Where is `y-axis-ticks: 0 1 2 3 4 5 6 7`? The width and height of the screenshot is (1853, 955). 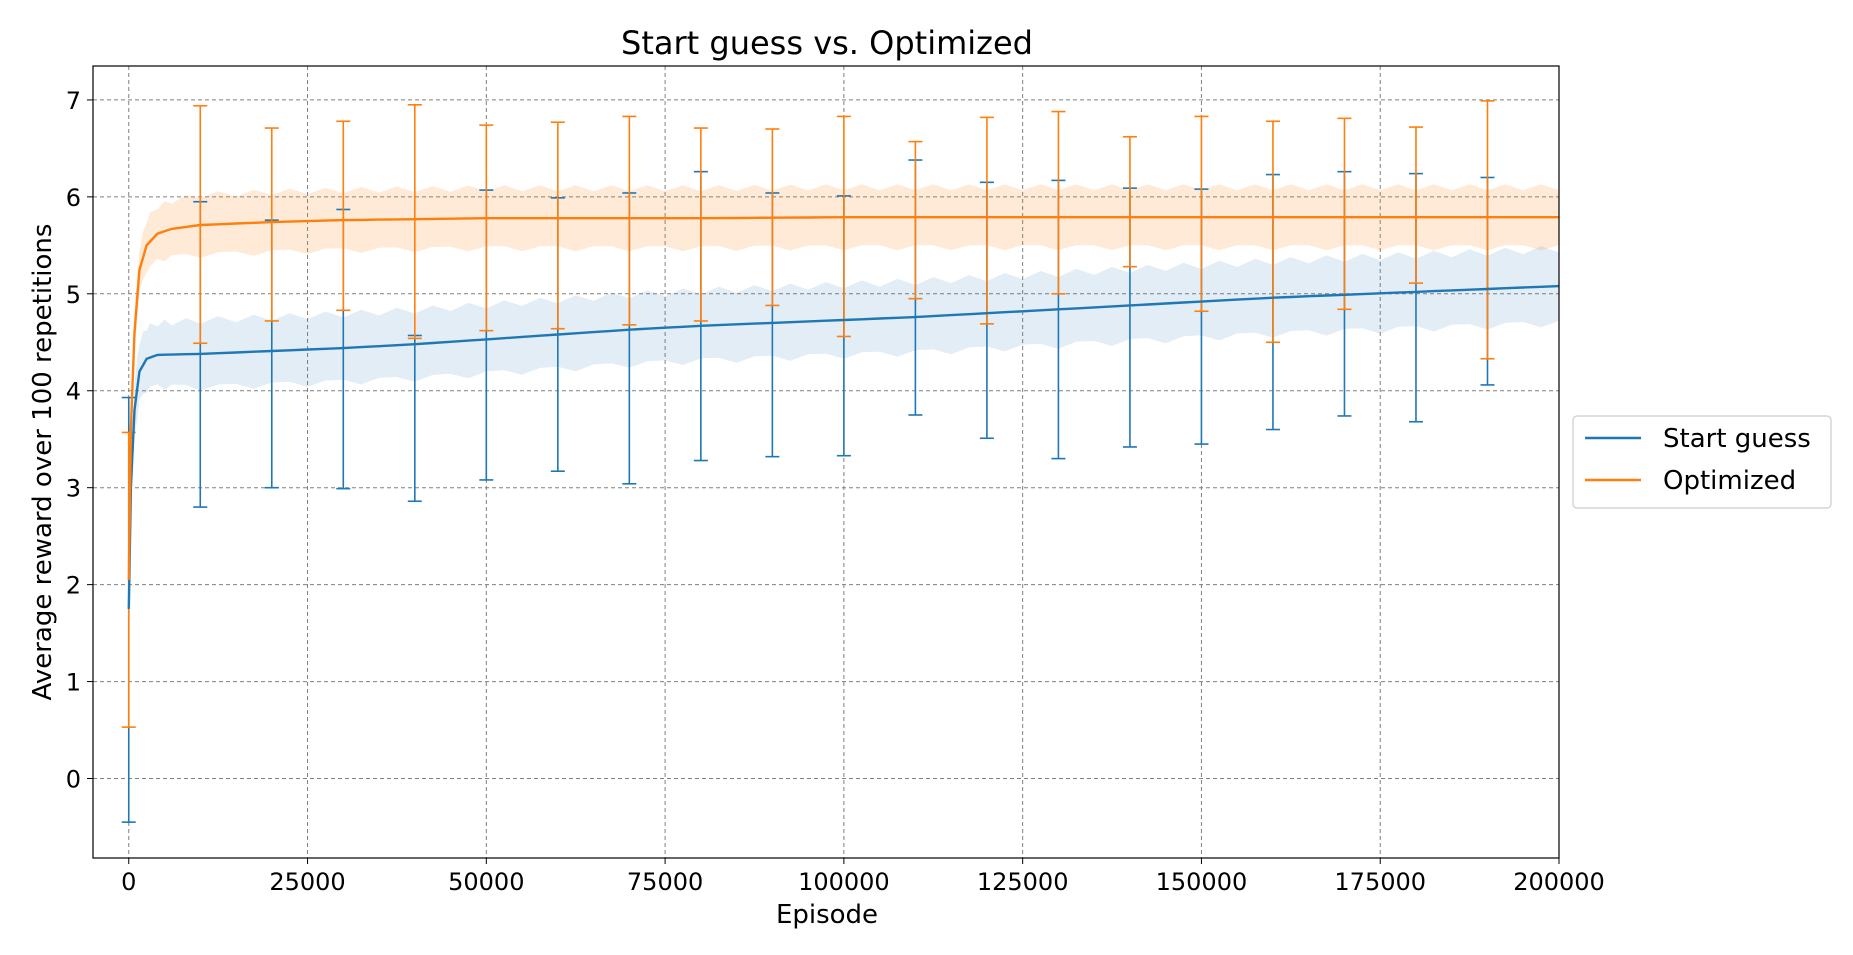
y-axis-ticks: 0 1 2 3 4 5 6 7 is located at coordinates (79, 440).